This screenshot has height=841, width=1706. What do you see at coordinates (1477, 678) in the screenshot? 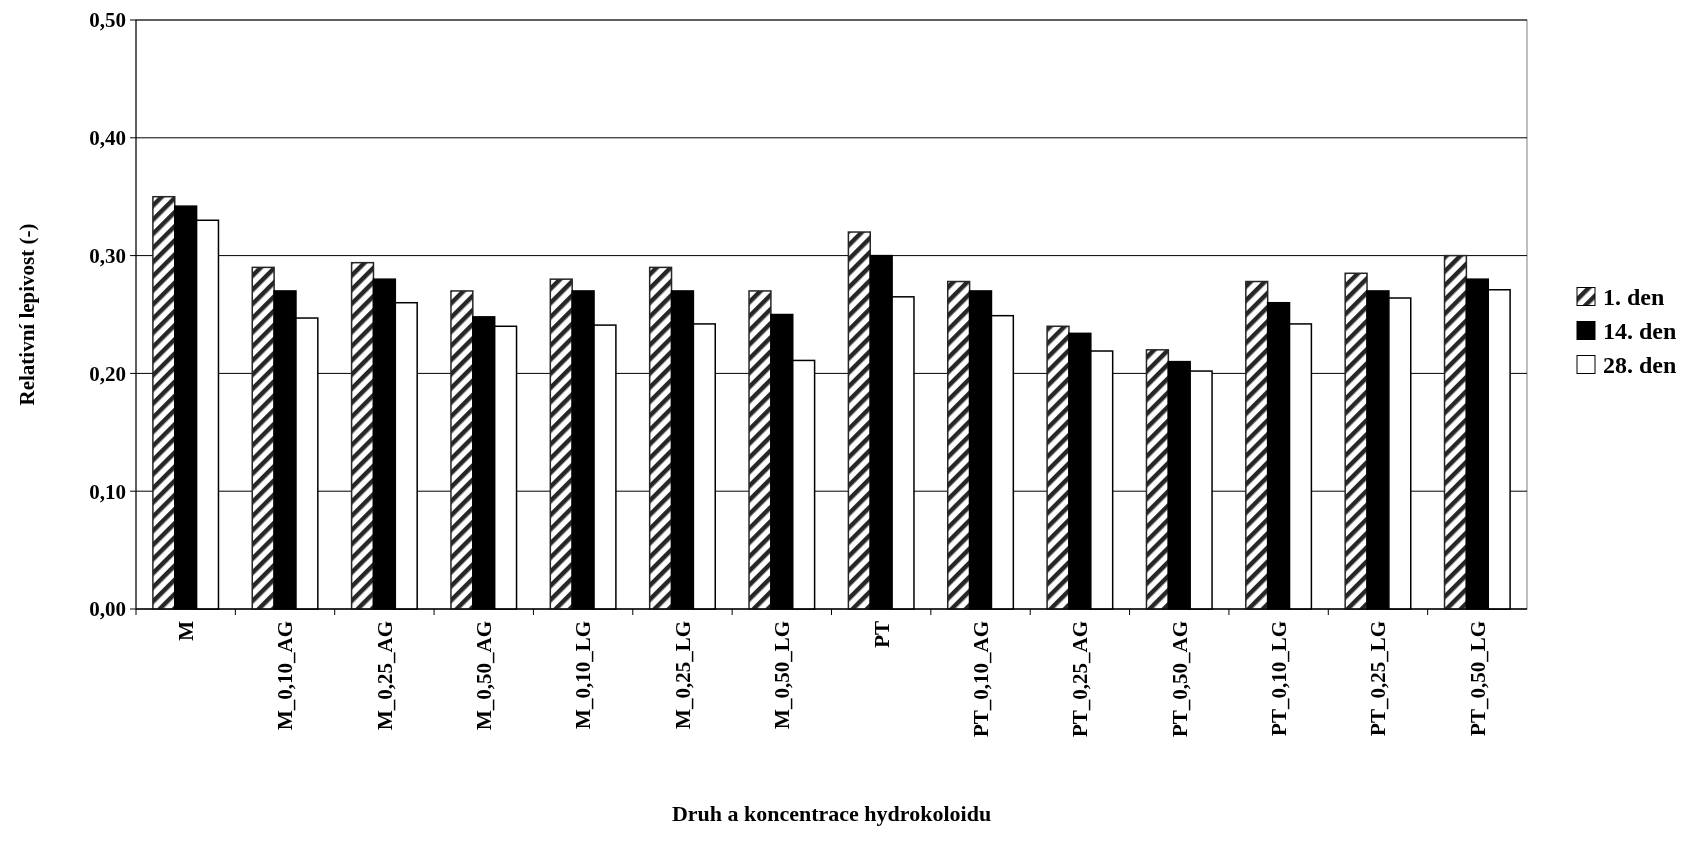
I see `x-tick-label: PT_0,50_LG` at bounding box center [1477, 678].